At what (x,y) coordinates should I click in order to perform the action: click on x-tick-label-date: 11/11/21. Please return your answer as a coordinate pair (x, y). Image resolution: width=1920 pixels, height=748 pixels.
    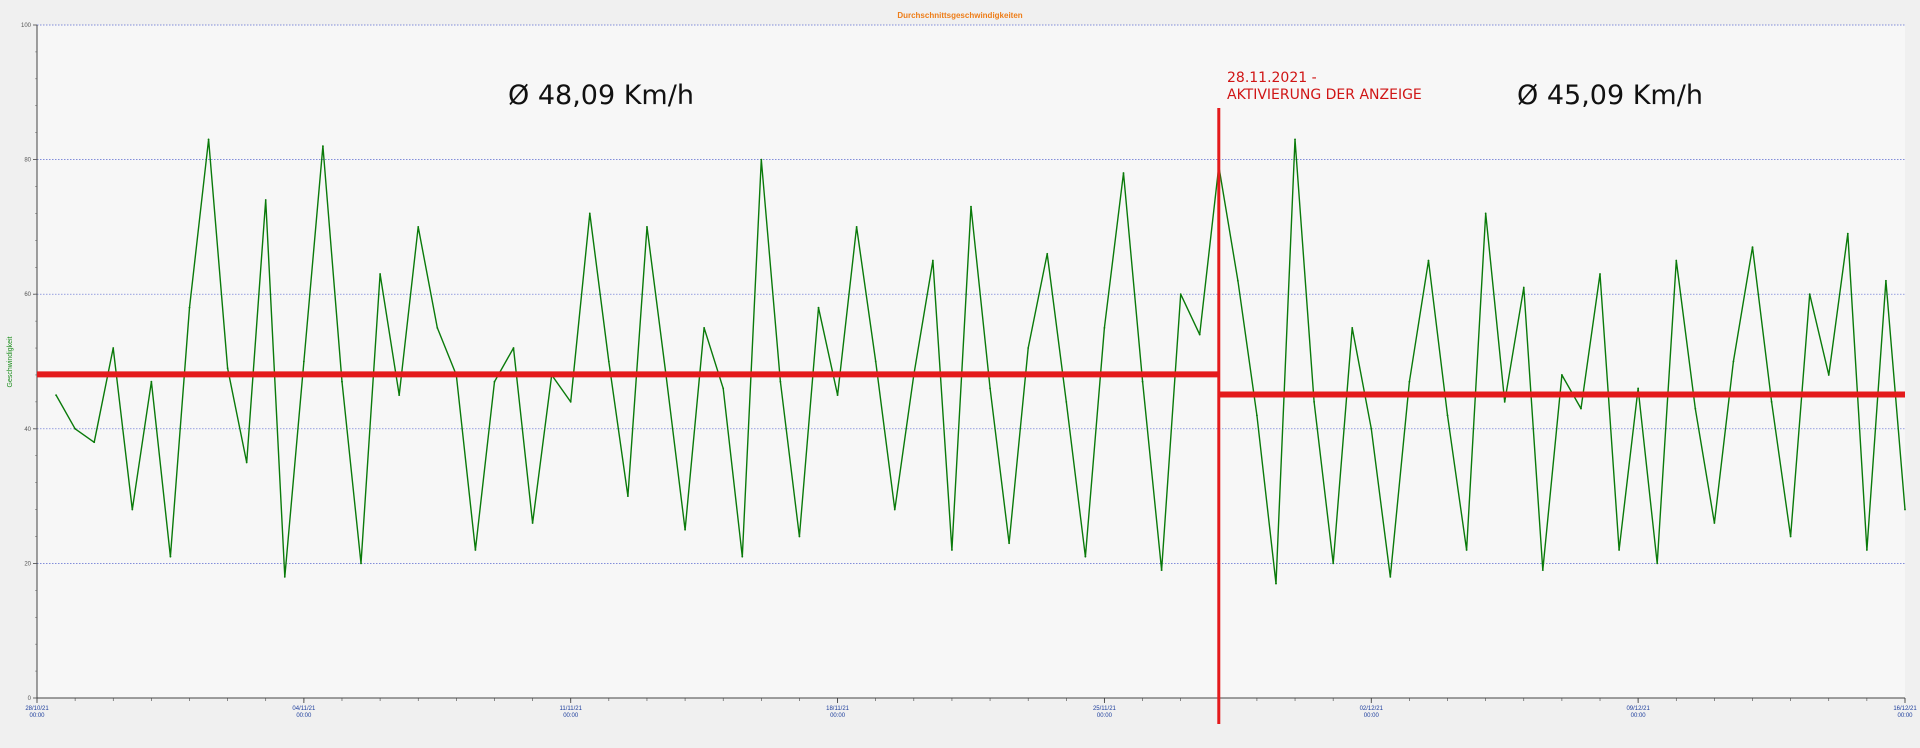
    Looking at the image, I should click on (570, 709).